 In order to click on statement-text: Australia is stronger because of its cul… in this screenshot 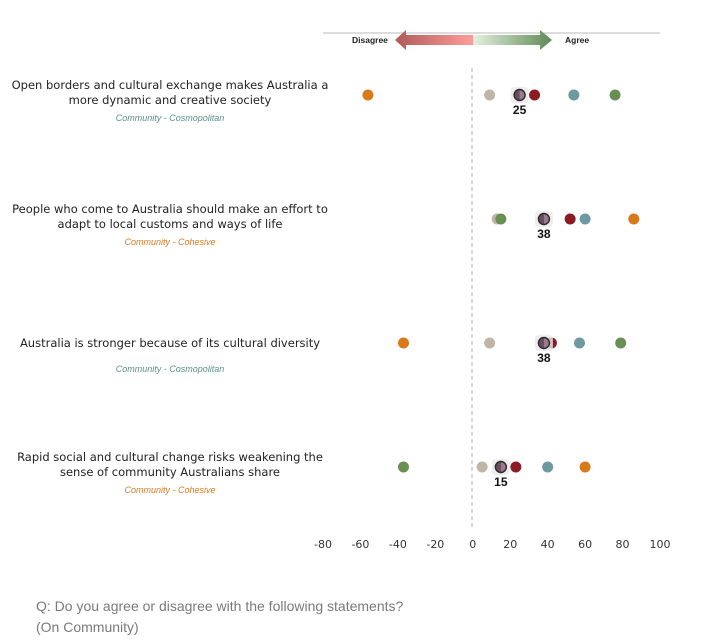, I will do `click(170, 343)`.